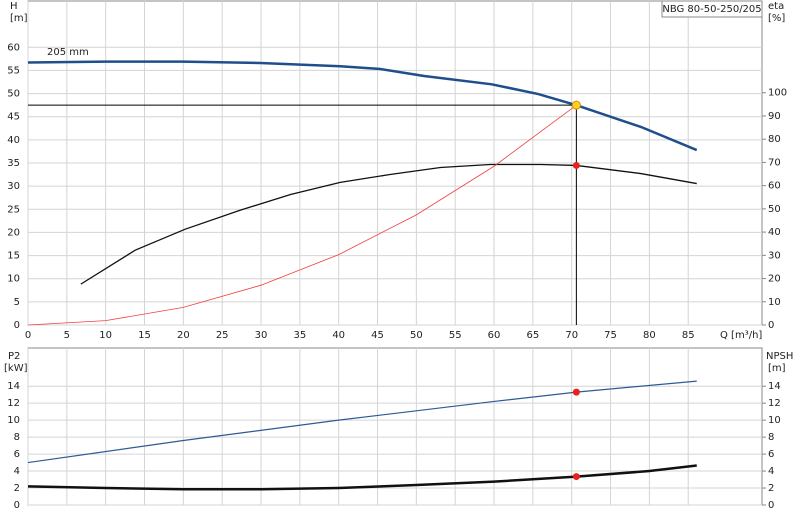 The width and height of the screenshot is (800, 524). I want to click on y-tick-label: 50, so click(13, 94).